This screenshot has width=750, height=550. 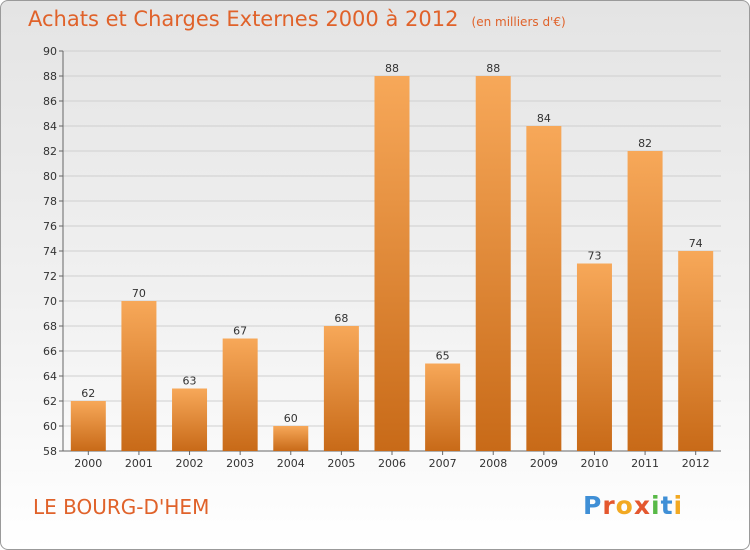 What do you see at coordinates (243, 19) in the screenshot?
I see `chart-title: Achats et Charges Externes 2000 à 2012` at bounding box center [243, 19].